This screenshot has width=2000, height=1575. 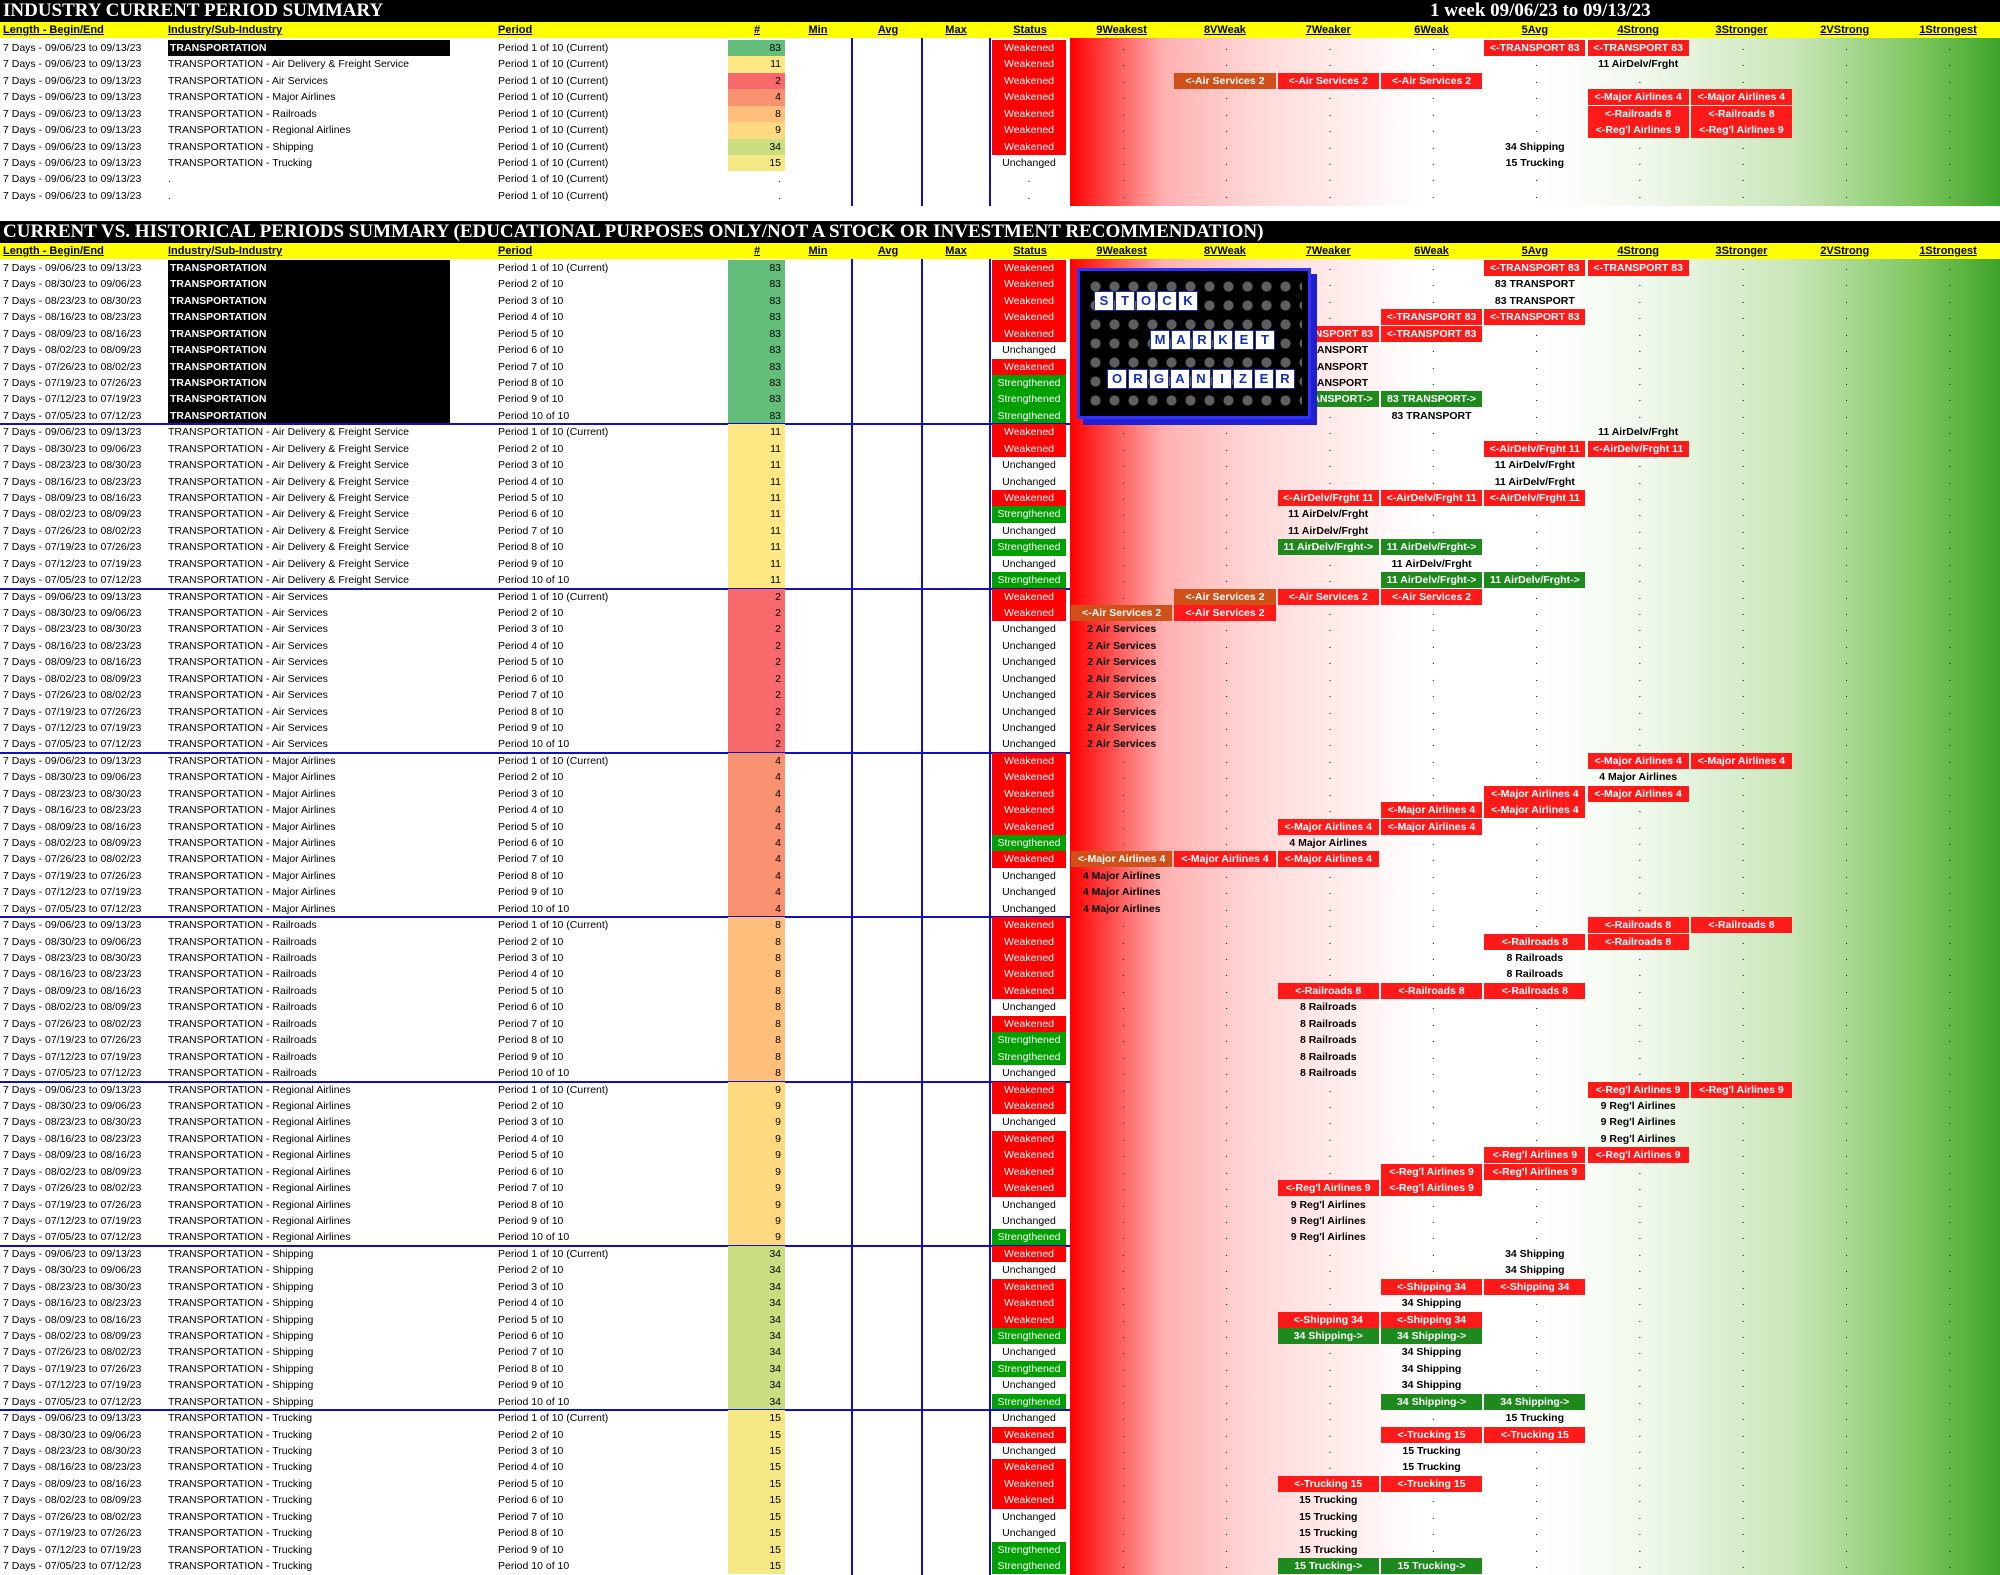 What do you see at coordinates (72, 1204) in the screenshot?
I see `length-begin-end: 7 Days - 07/19/23 to 07/26/23` at bounding box center [72, 1204].